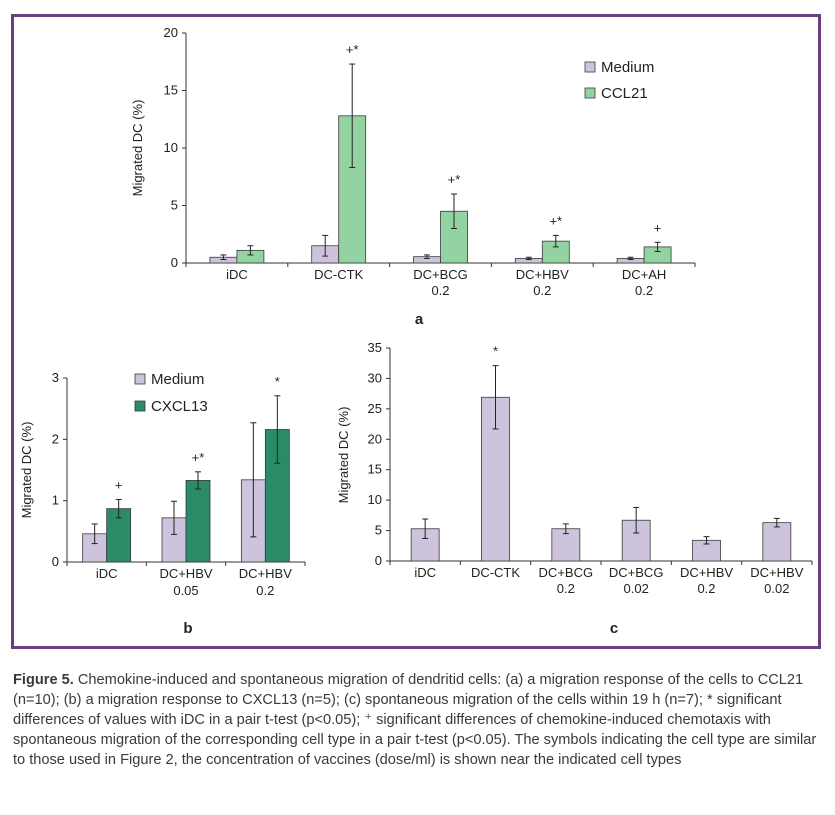  I want to click on caption-label: Figure 5., so click(43, 680).